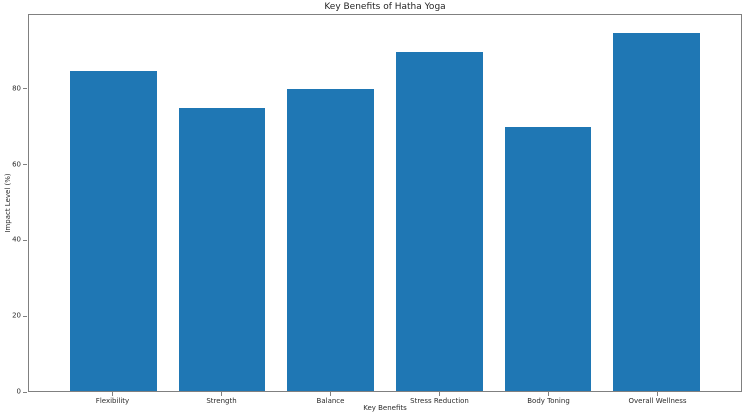 The height and width of the screenshot is (420, 750). Describe the element at coordinates (657, 211) in the screenshot. I see `bar-overall-wellness` at that location.